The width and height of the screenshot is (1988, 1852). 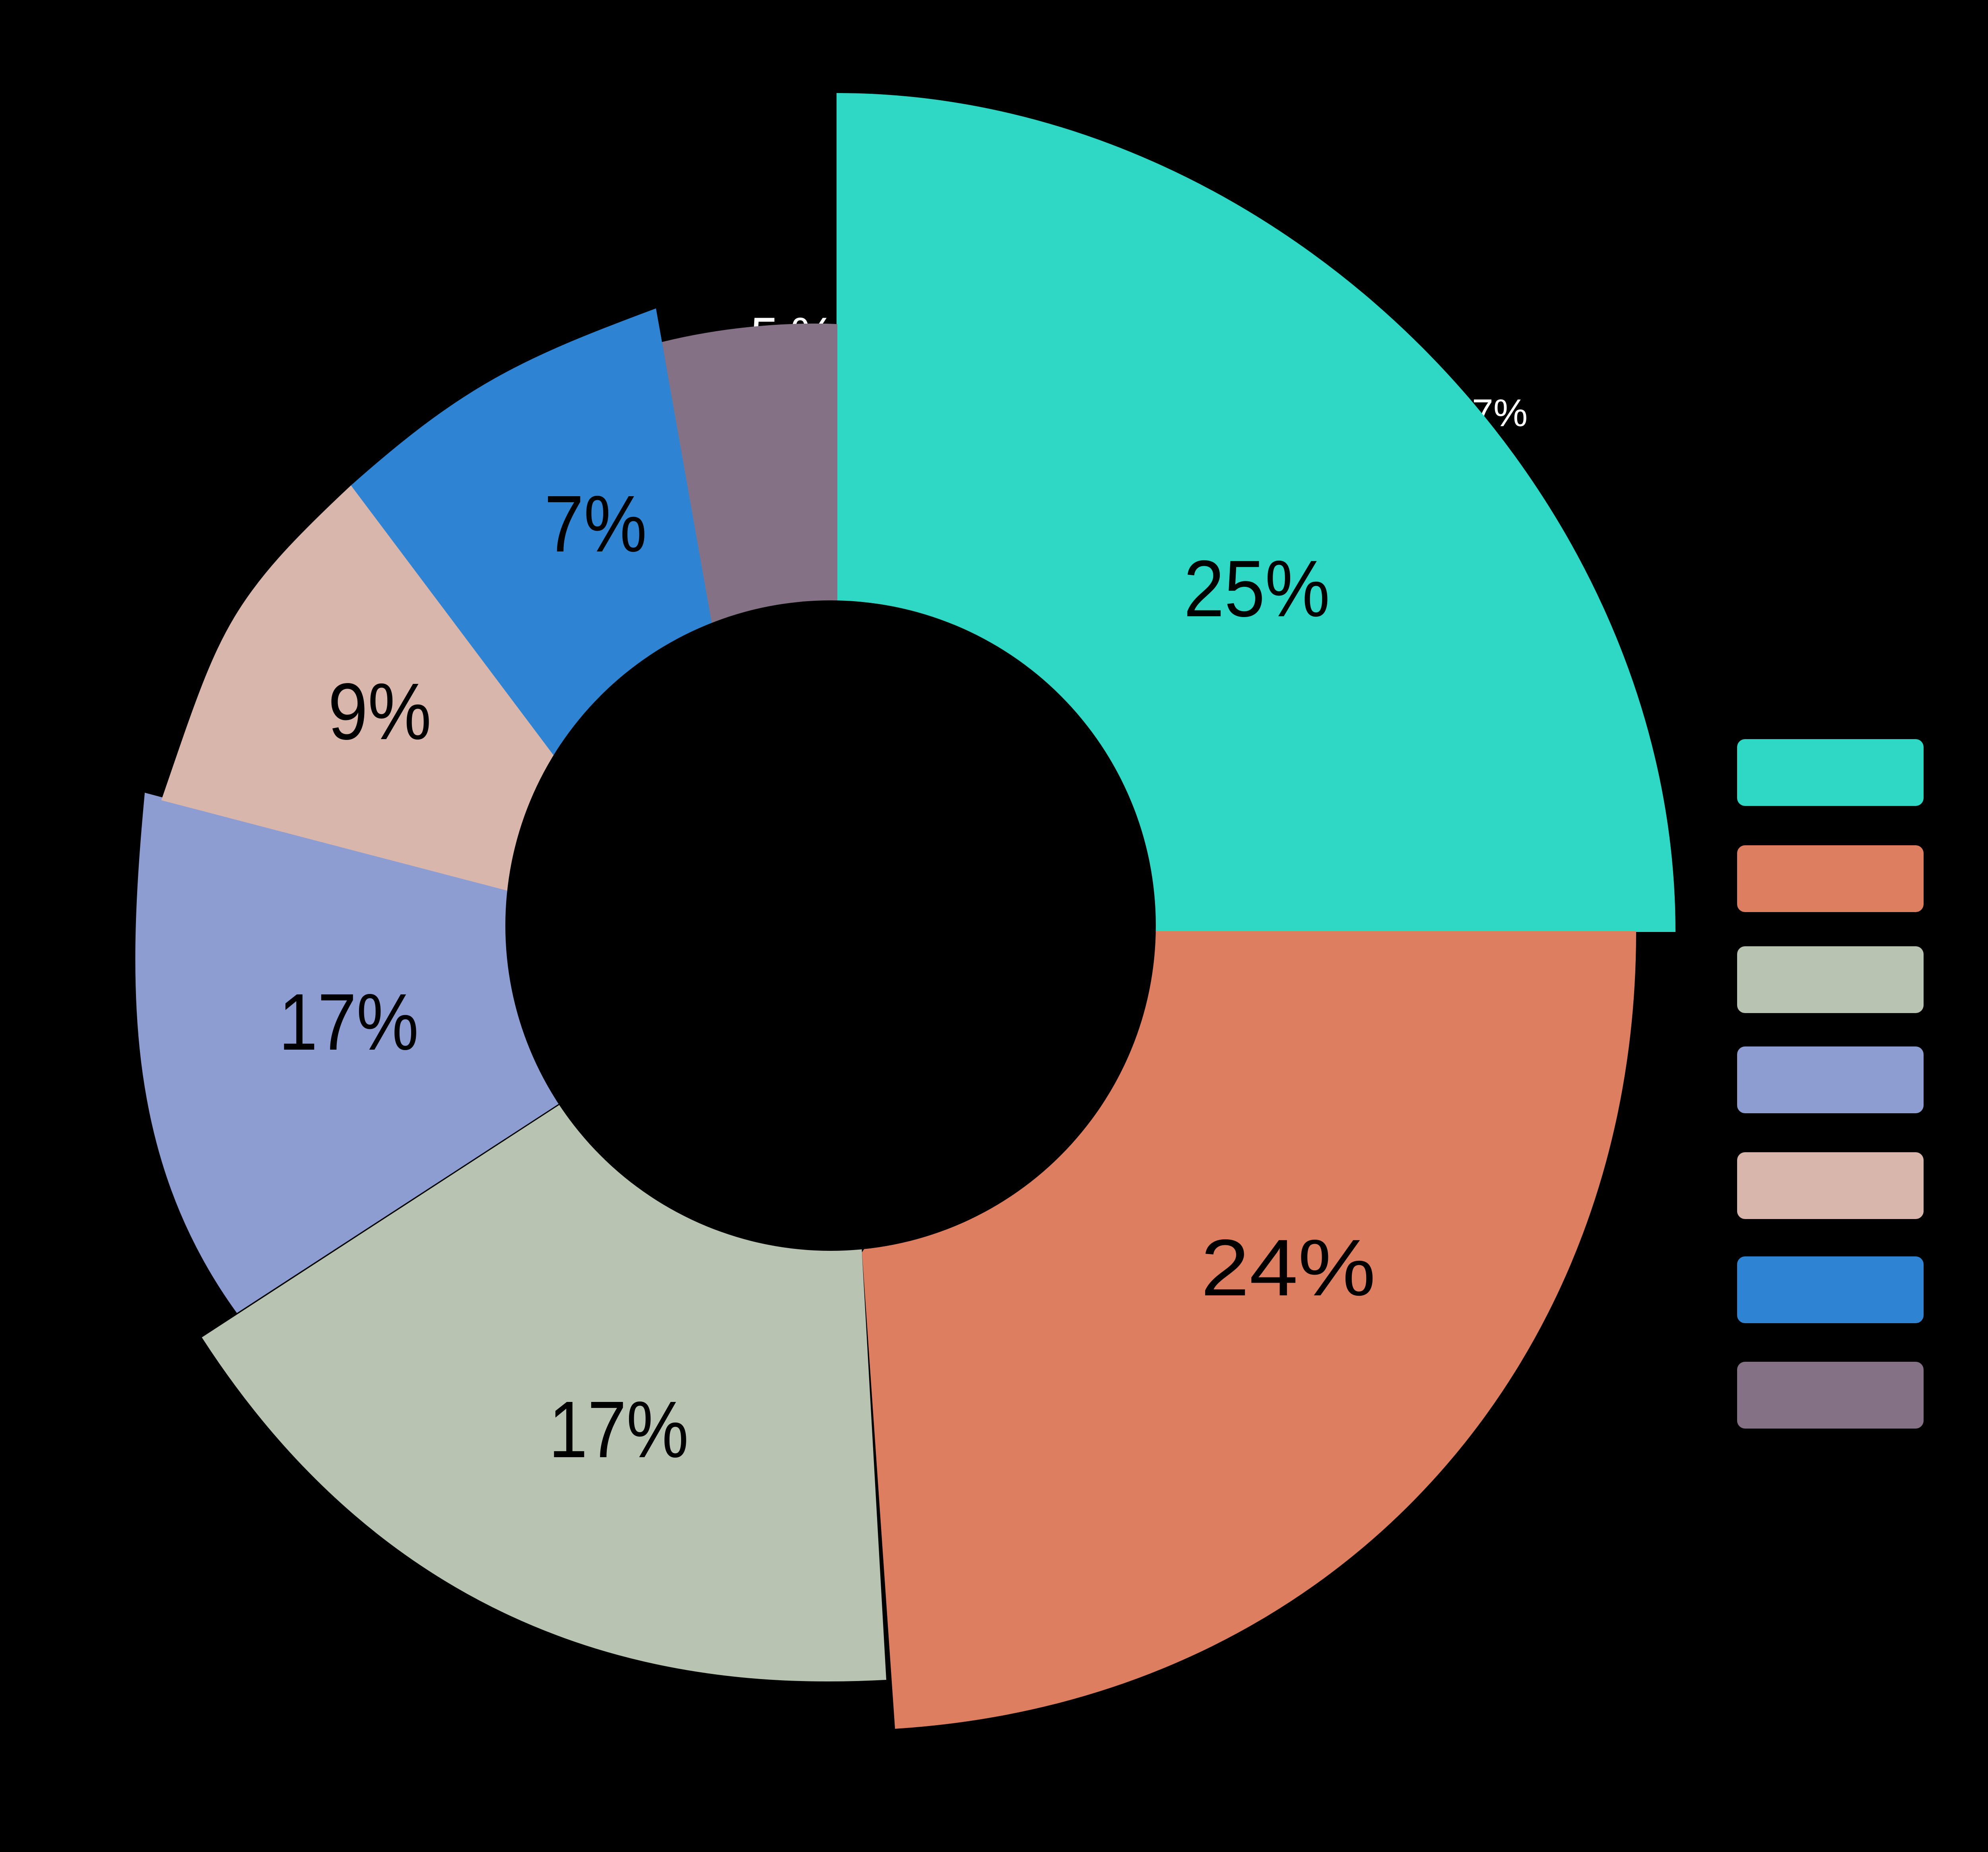 I want to click on svg-text: 7%, so click(x=595, y=524).